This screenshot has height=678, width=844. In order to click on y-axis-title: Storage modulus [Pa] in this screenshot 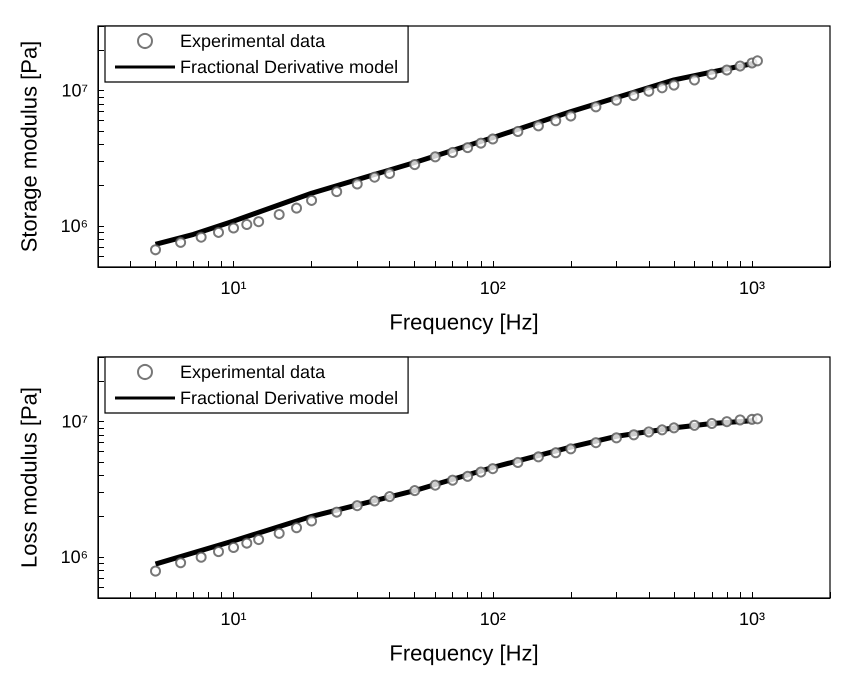, I will do `click(29, 146)`.